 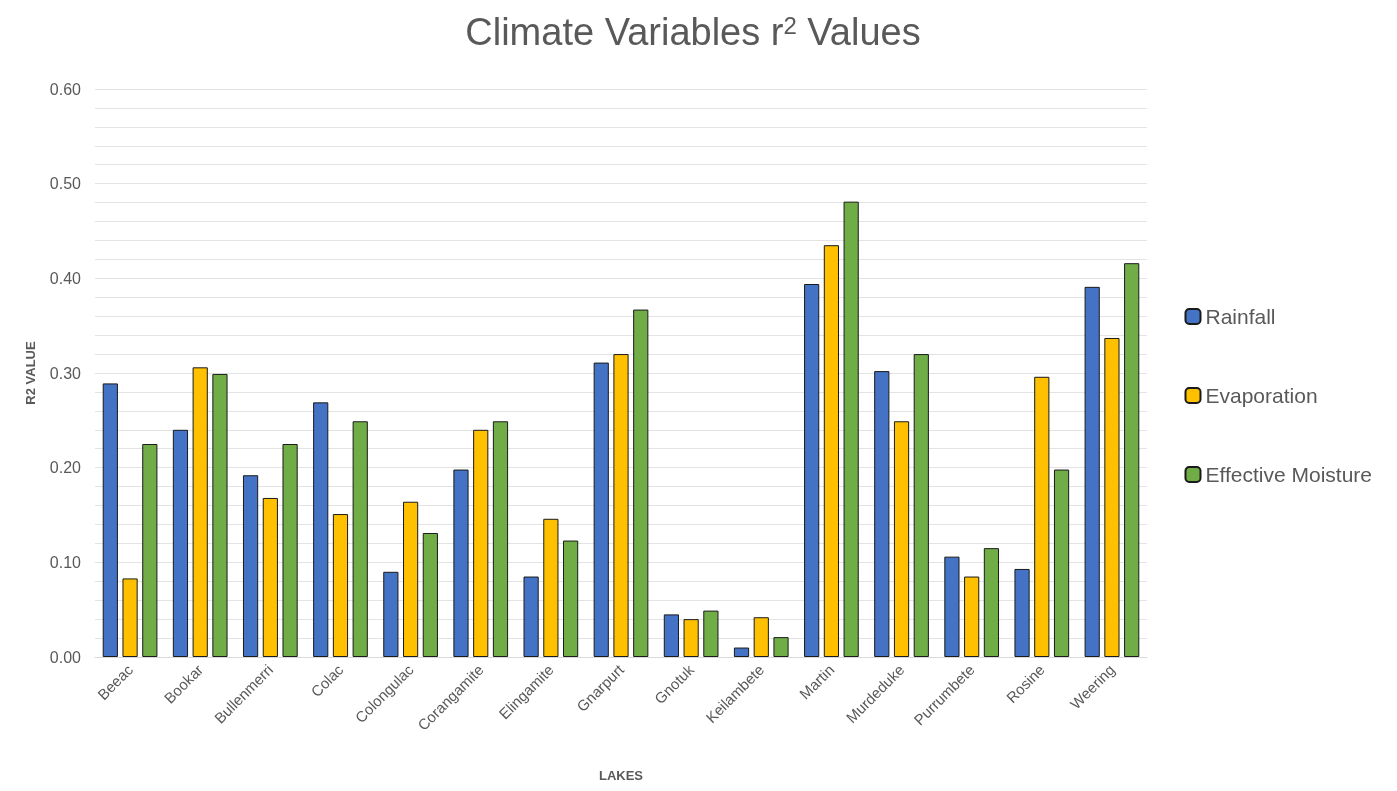 I want to click on y-tick-label: 0.10, so click(x=65, y=562).